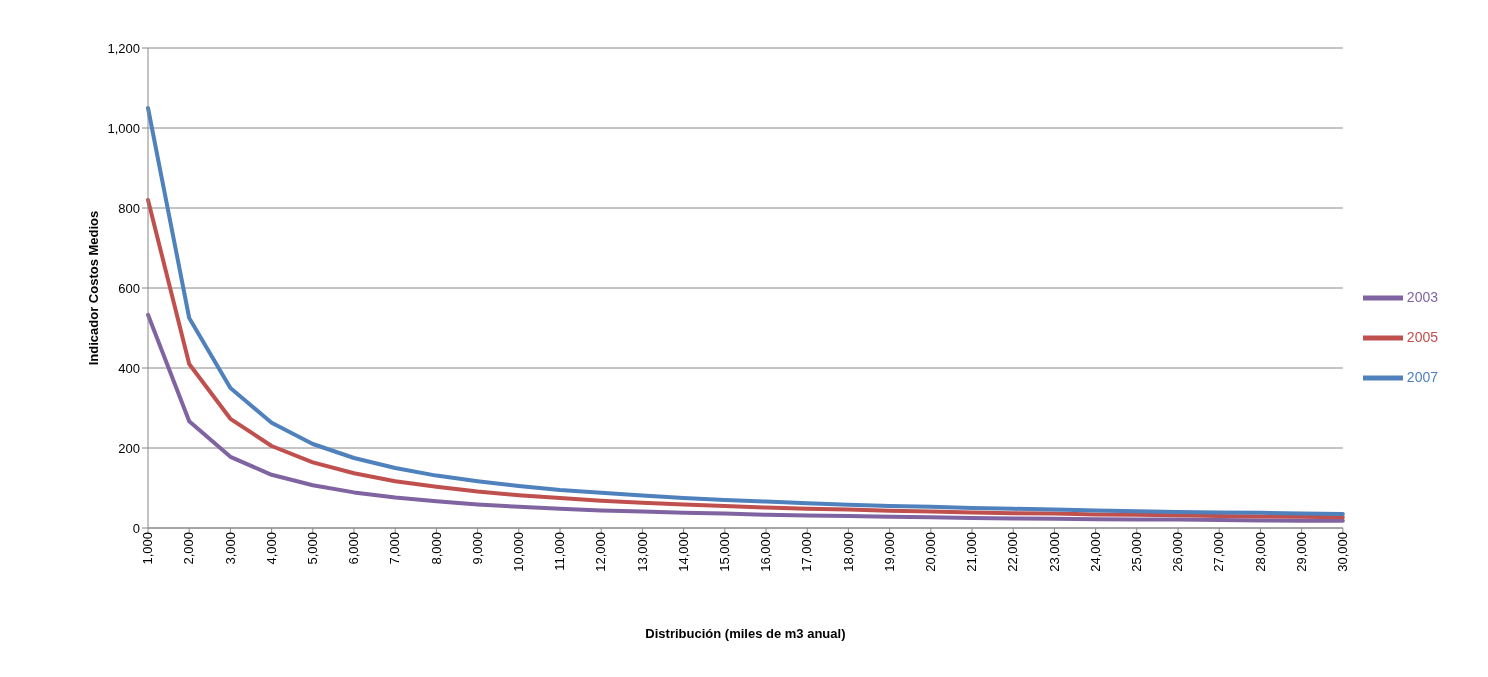  I want to click on x-tick-label: 10,000, so click(519, 552).